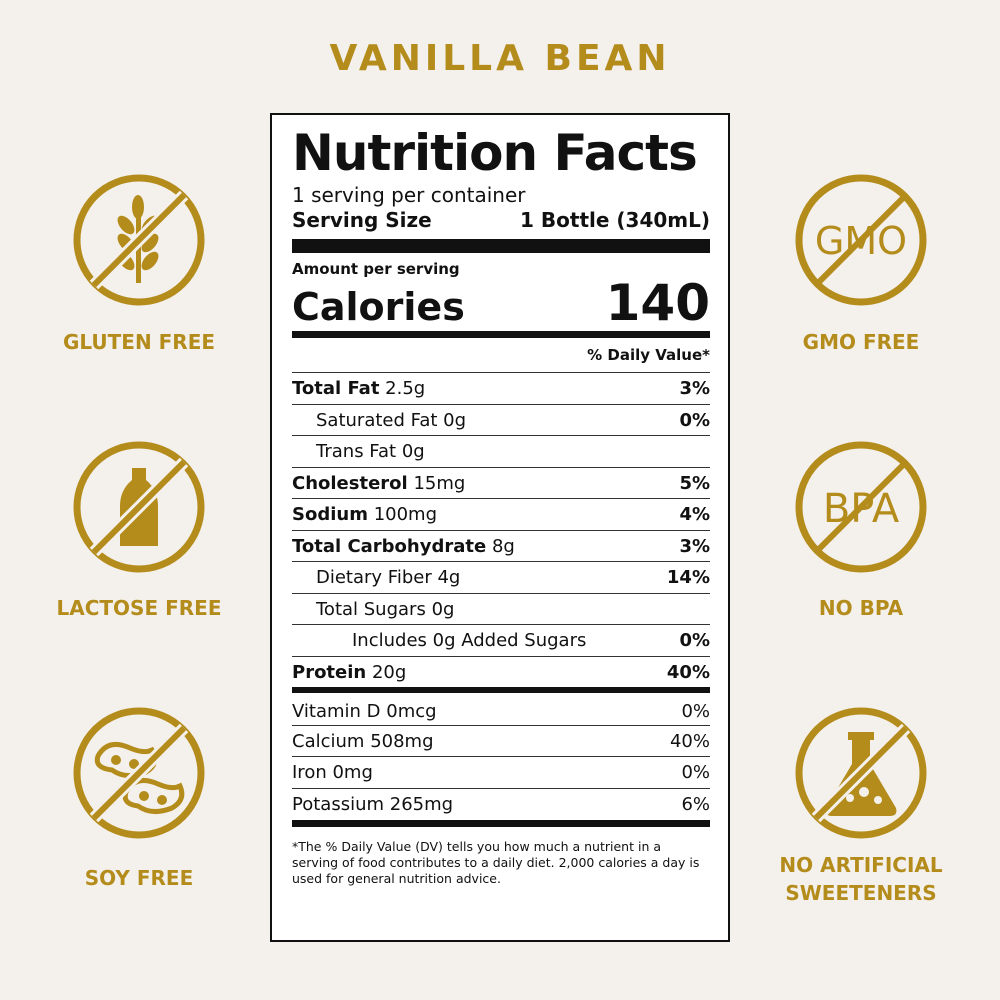 The height and width of the screenshot is (1000, 1000). What do you see at coordinates (389, 546) in the screenshot?
I see `nutrient-name: Total Carbohydrate` at bounding box center [389, 546].